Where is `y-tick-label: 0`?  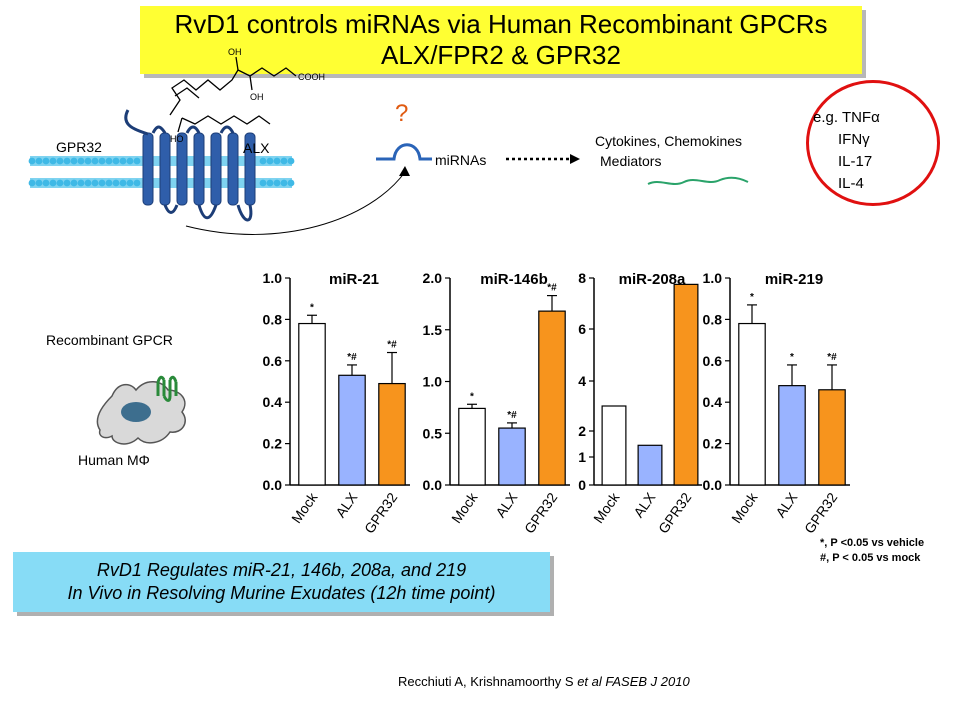
y-tick-label: 0 is located at coordinates (582, 485).